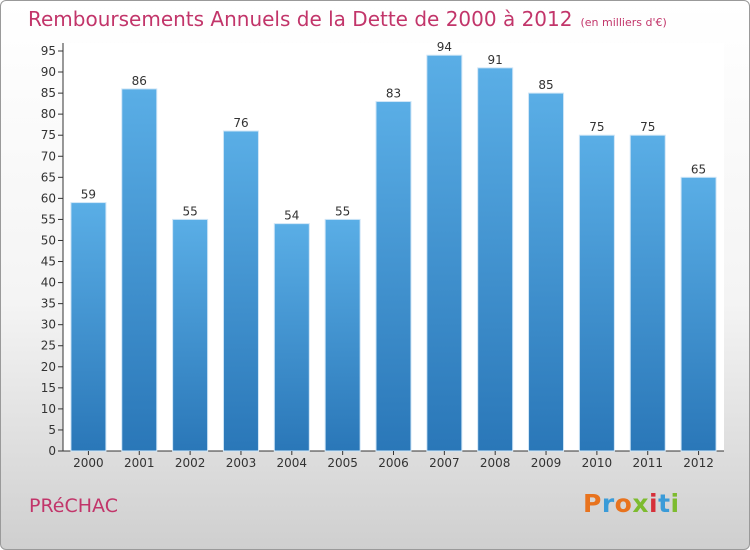 The height and width of the screenshot is (550, 750). I want to click on y-tick-label: 35, so click(48, 304).